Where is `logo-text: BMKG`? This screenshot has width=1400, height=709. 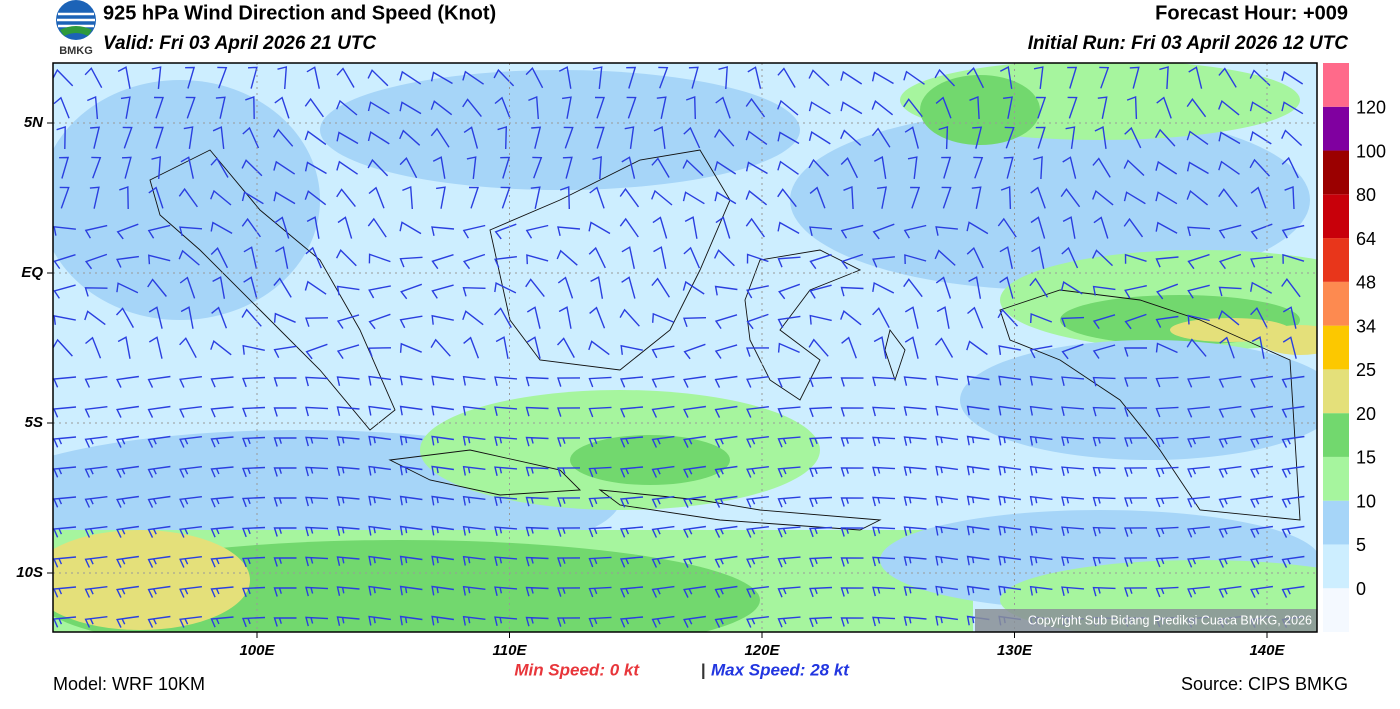
logo-text: BMKG is located at coordinates (76, 51).